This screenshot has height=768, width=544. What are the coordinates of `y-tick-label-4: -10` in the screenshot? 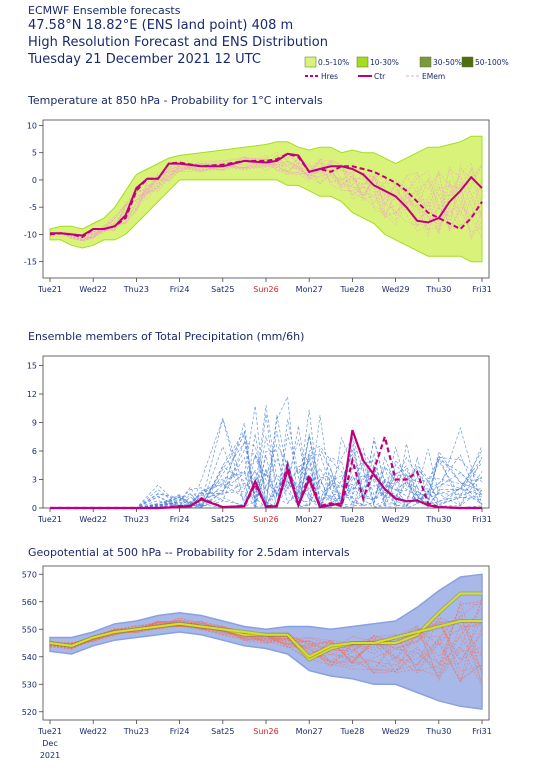 It's located at (30, 234).